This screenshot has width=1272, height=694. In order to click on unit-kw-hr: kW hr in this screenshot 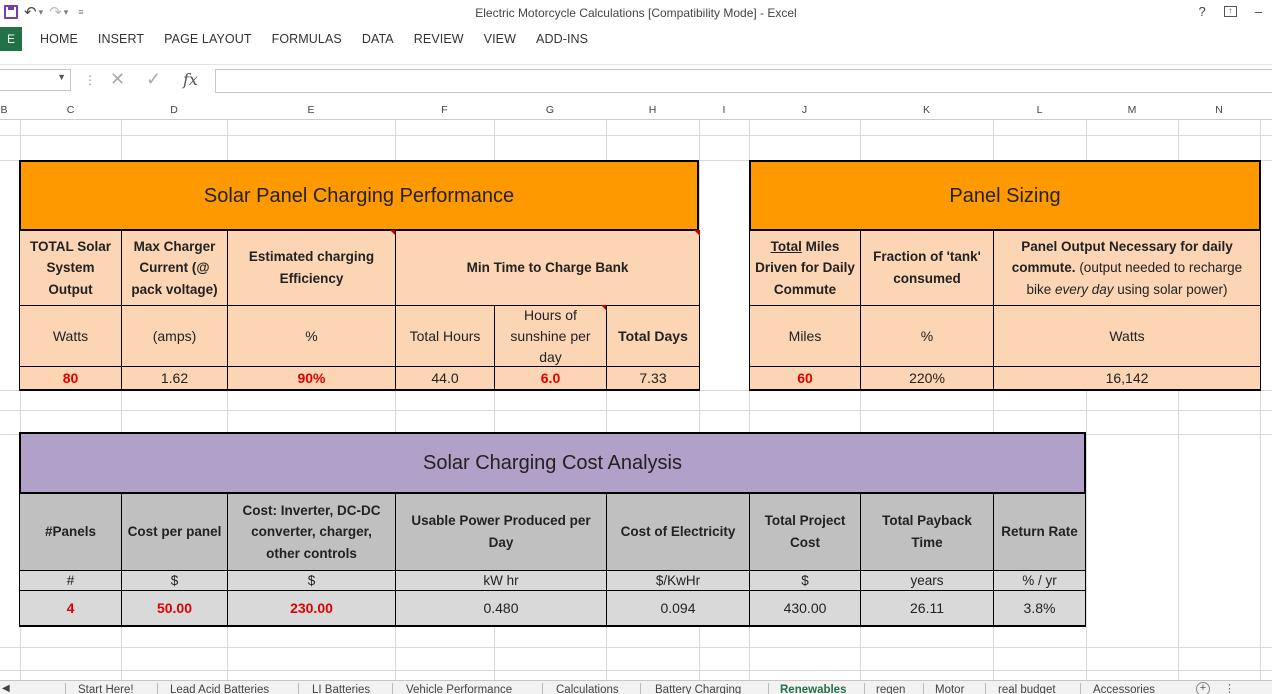, I will do `click(501, 580)`.